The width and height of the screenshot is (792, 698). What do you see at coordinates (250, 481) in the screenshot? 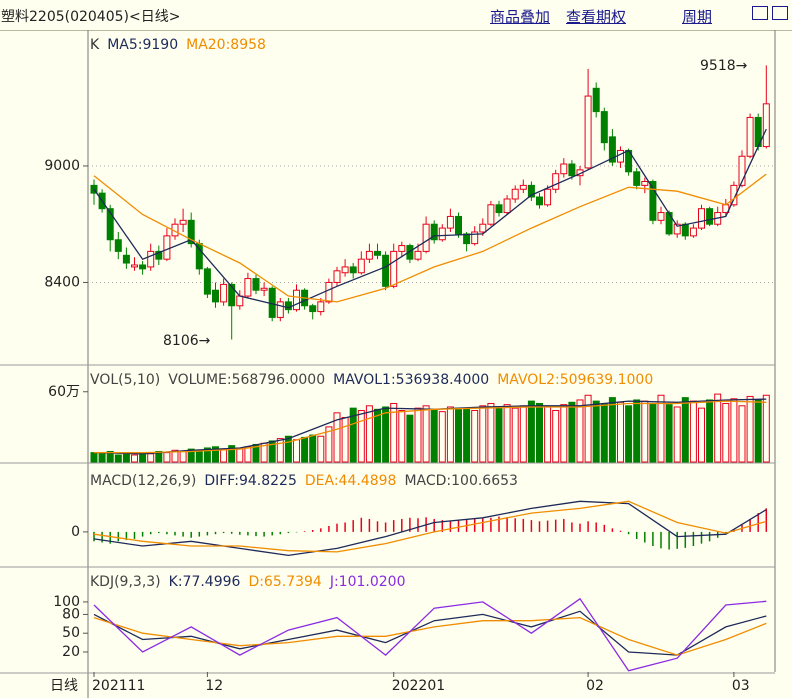
I see `legend-entry: DIFF:94.8225` at bounding box center [250, 481].